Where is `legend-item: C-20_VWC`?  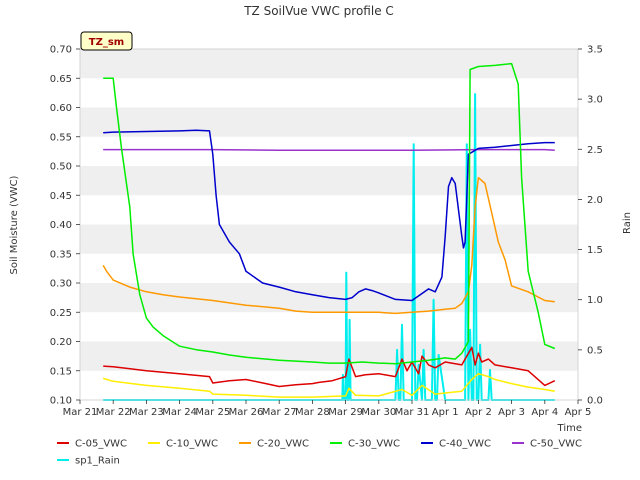
legend-item: C-20_VWC is located at coordinates (274, 444).